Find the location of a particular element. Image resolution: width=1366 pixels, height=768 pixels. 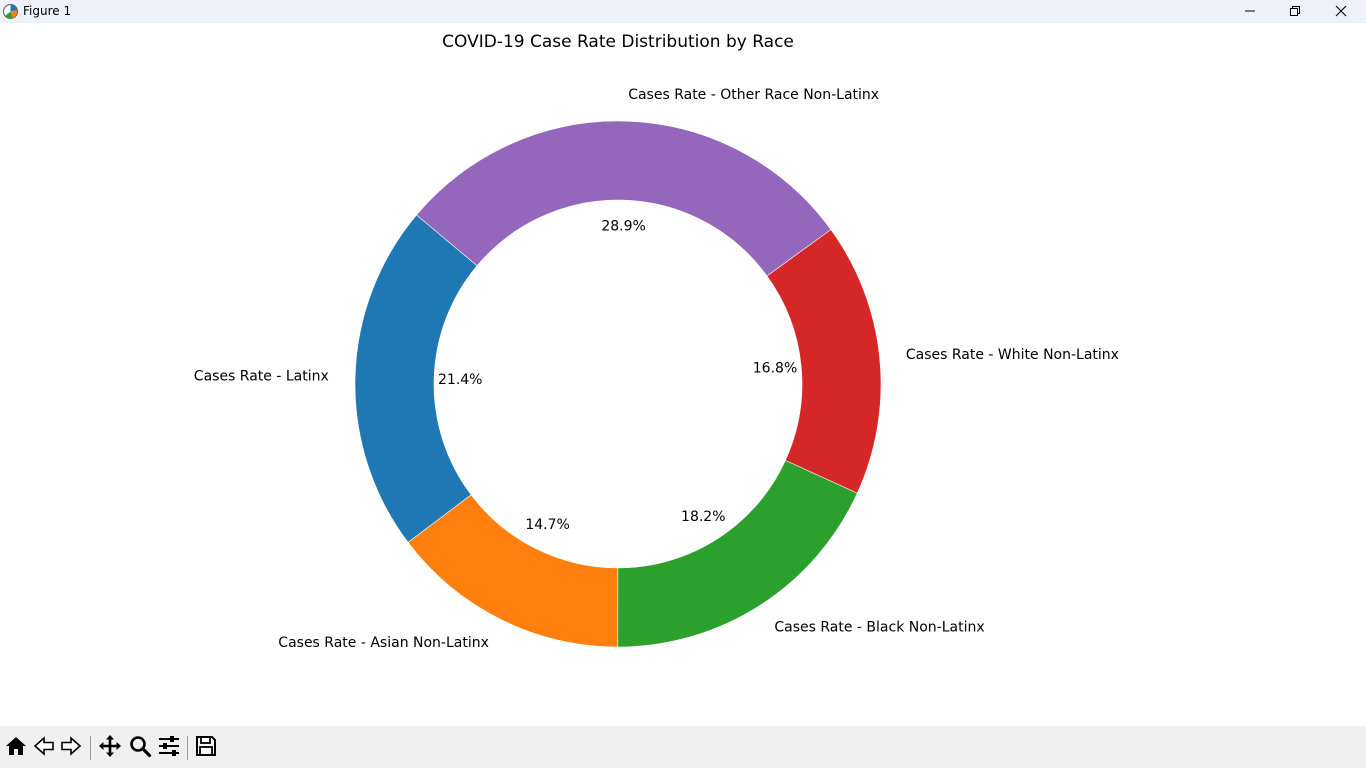

slice-percent-label: 18.2% is located at coordinates (703, 517).